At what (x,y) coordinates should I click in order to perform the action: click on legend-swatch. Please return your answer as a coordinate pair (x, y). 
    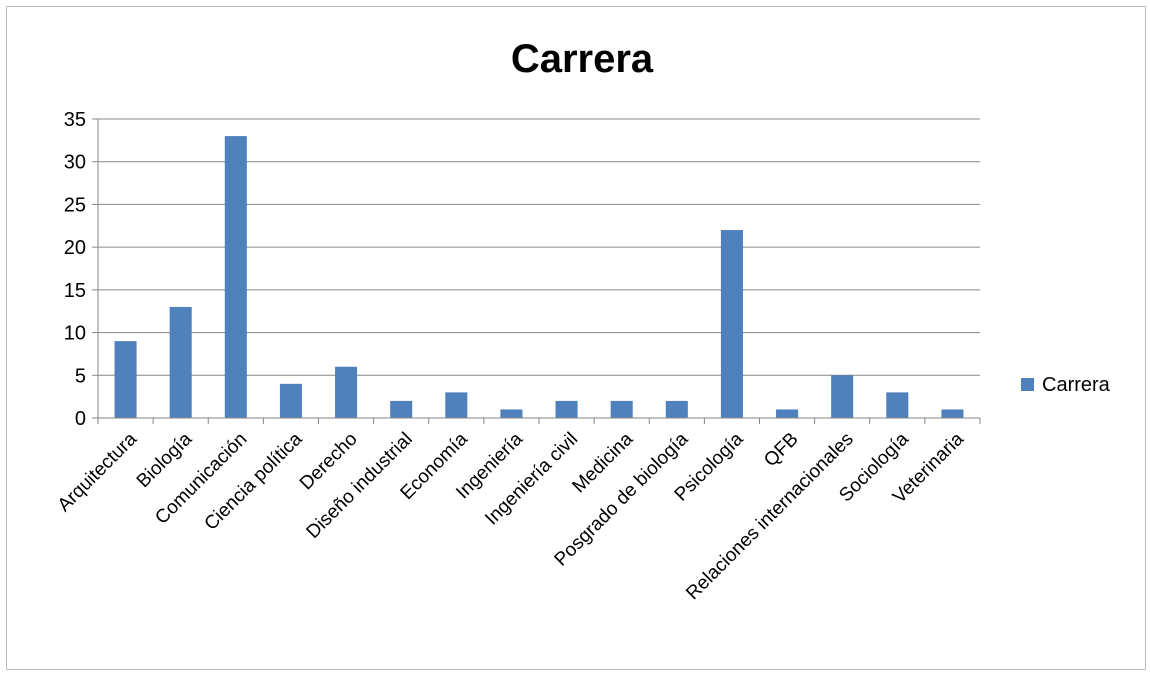
    Looking at the image, I should click on (1027, 384).